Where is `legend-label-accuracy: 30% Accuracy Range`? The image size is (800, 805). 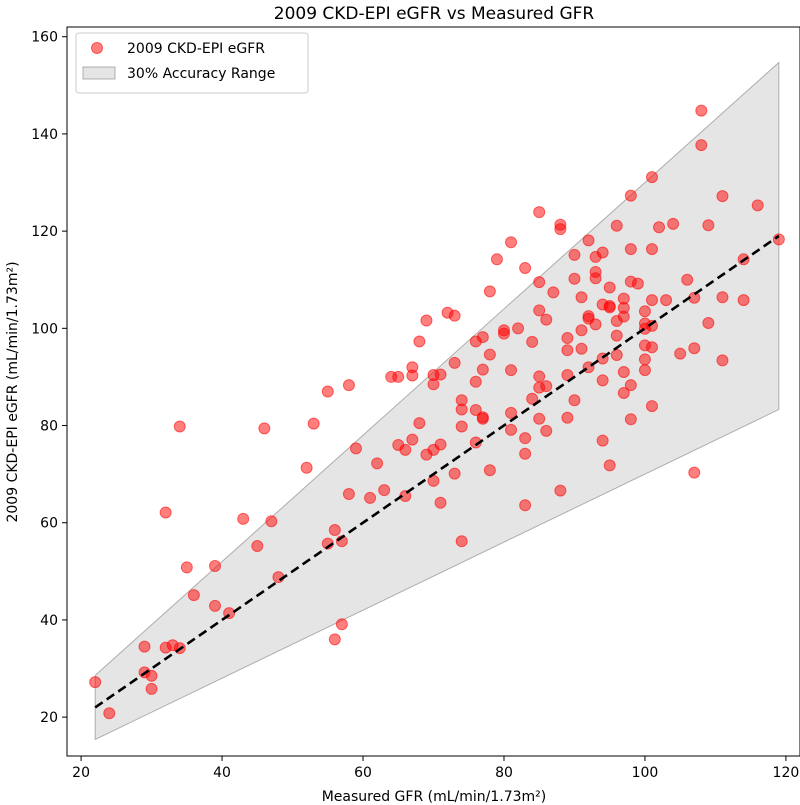 legend-label-accuracy: 30% Accuracy Range is located at coordinates (201, 74).